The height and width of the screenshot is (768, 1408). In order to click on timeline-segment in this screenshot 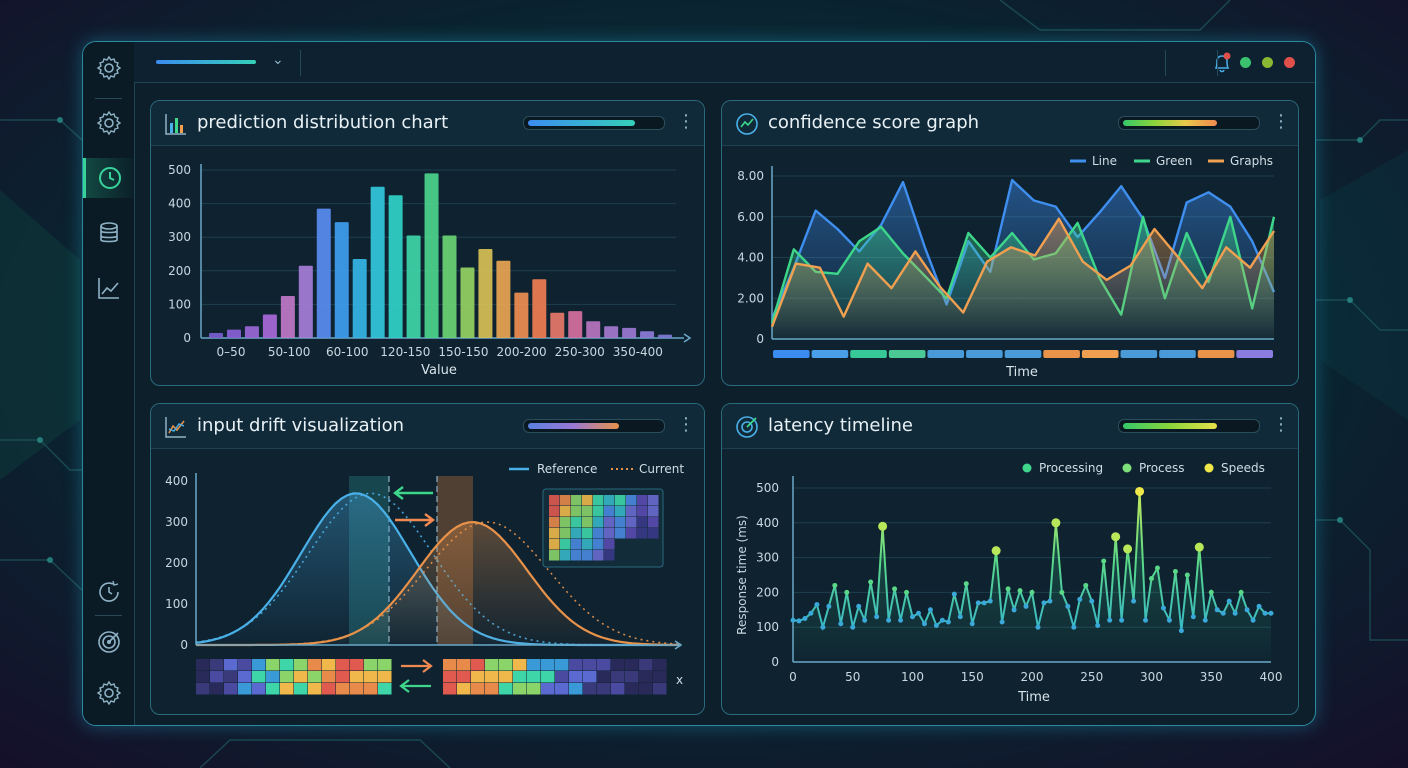, I will do `click(1177, 354)`.